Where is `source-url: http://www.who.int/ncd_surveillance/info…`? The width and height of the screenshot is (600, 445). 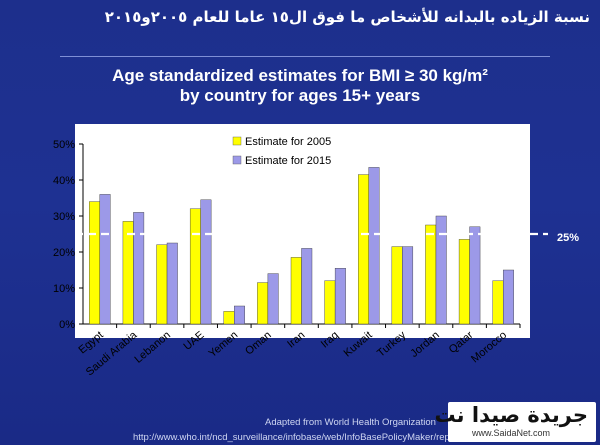 source-url: http://www.who.int/ncd_surveillance/info… is located at coordinates (360, 437).